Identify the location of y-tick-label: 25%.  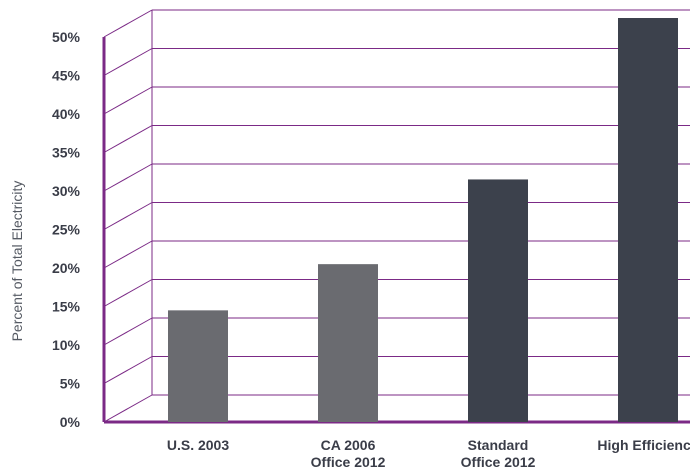
(66, 230).